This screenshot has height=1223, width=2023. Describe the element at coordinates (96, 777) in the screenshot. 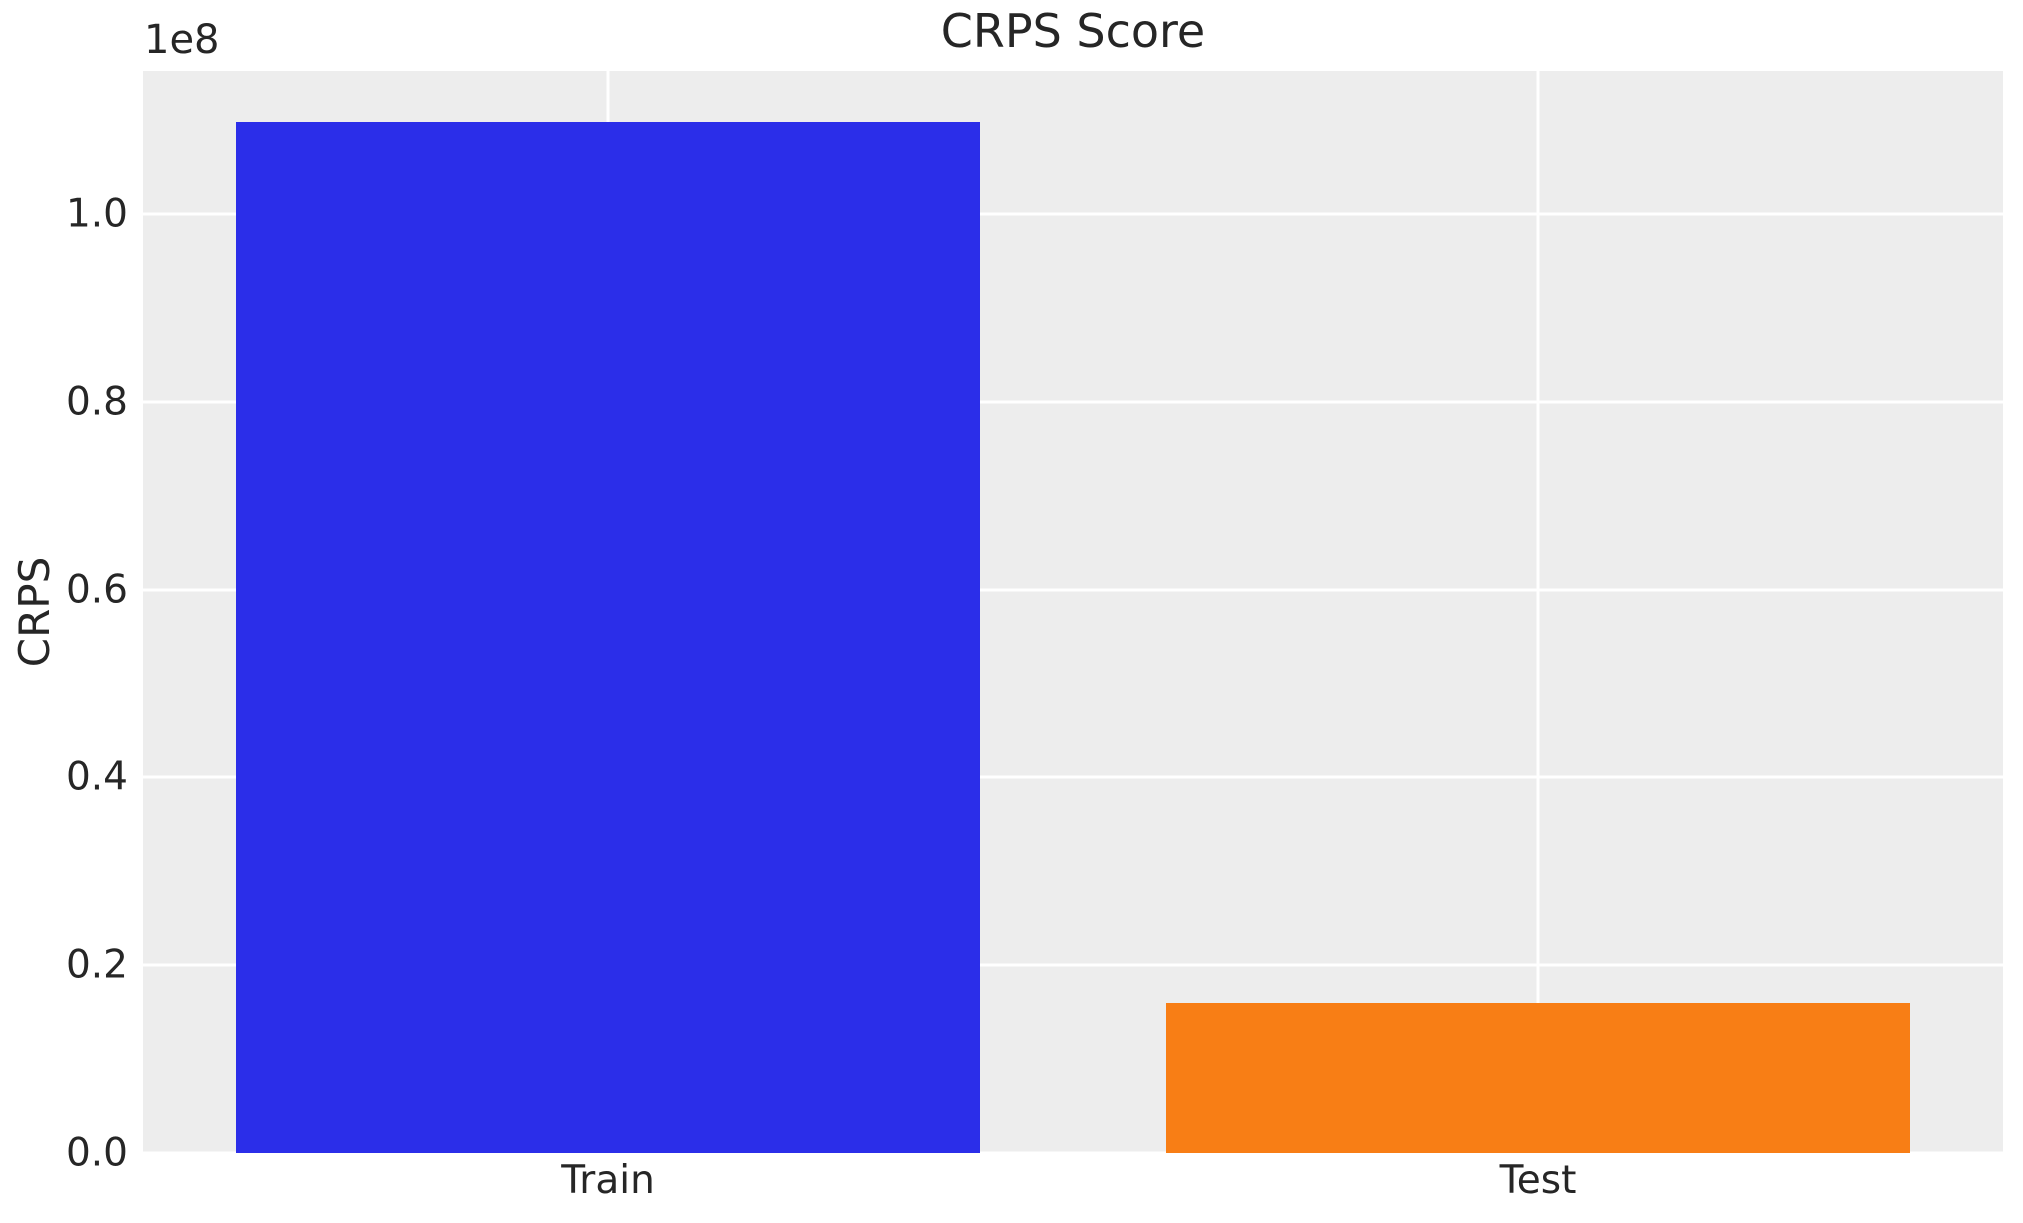

I see `y-tick-label: 0.4` at that location.